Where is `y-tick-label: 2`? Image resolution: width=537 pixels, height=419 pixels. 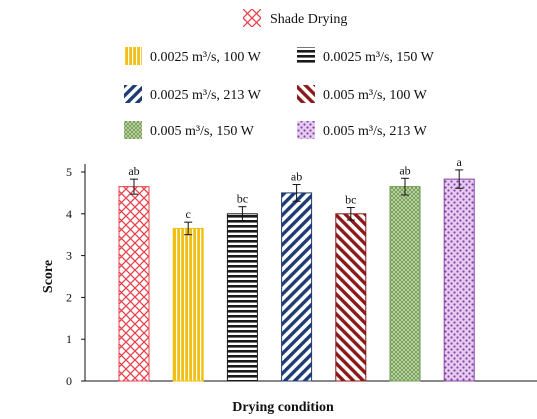 y-tick-label: 2 is located at coordinates (69, 297).